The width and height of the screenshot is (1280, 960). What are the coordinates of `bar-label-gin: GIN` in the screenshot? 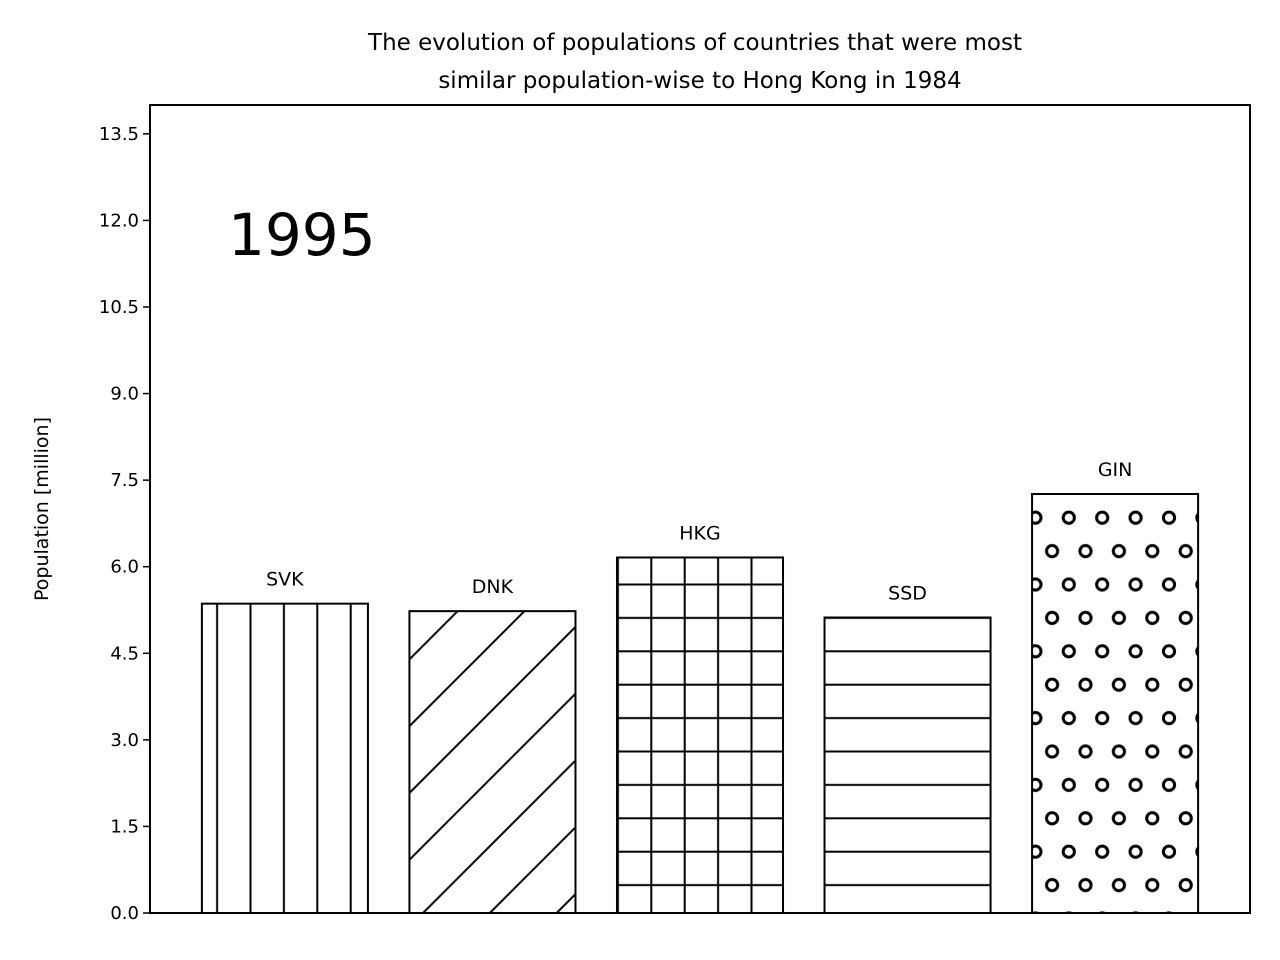 It's located at (1115, 470).